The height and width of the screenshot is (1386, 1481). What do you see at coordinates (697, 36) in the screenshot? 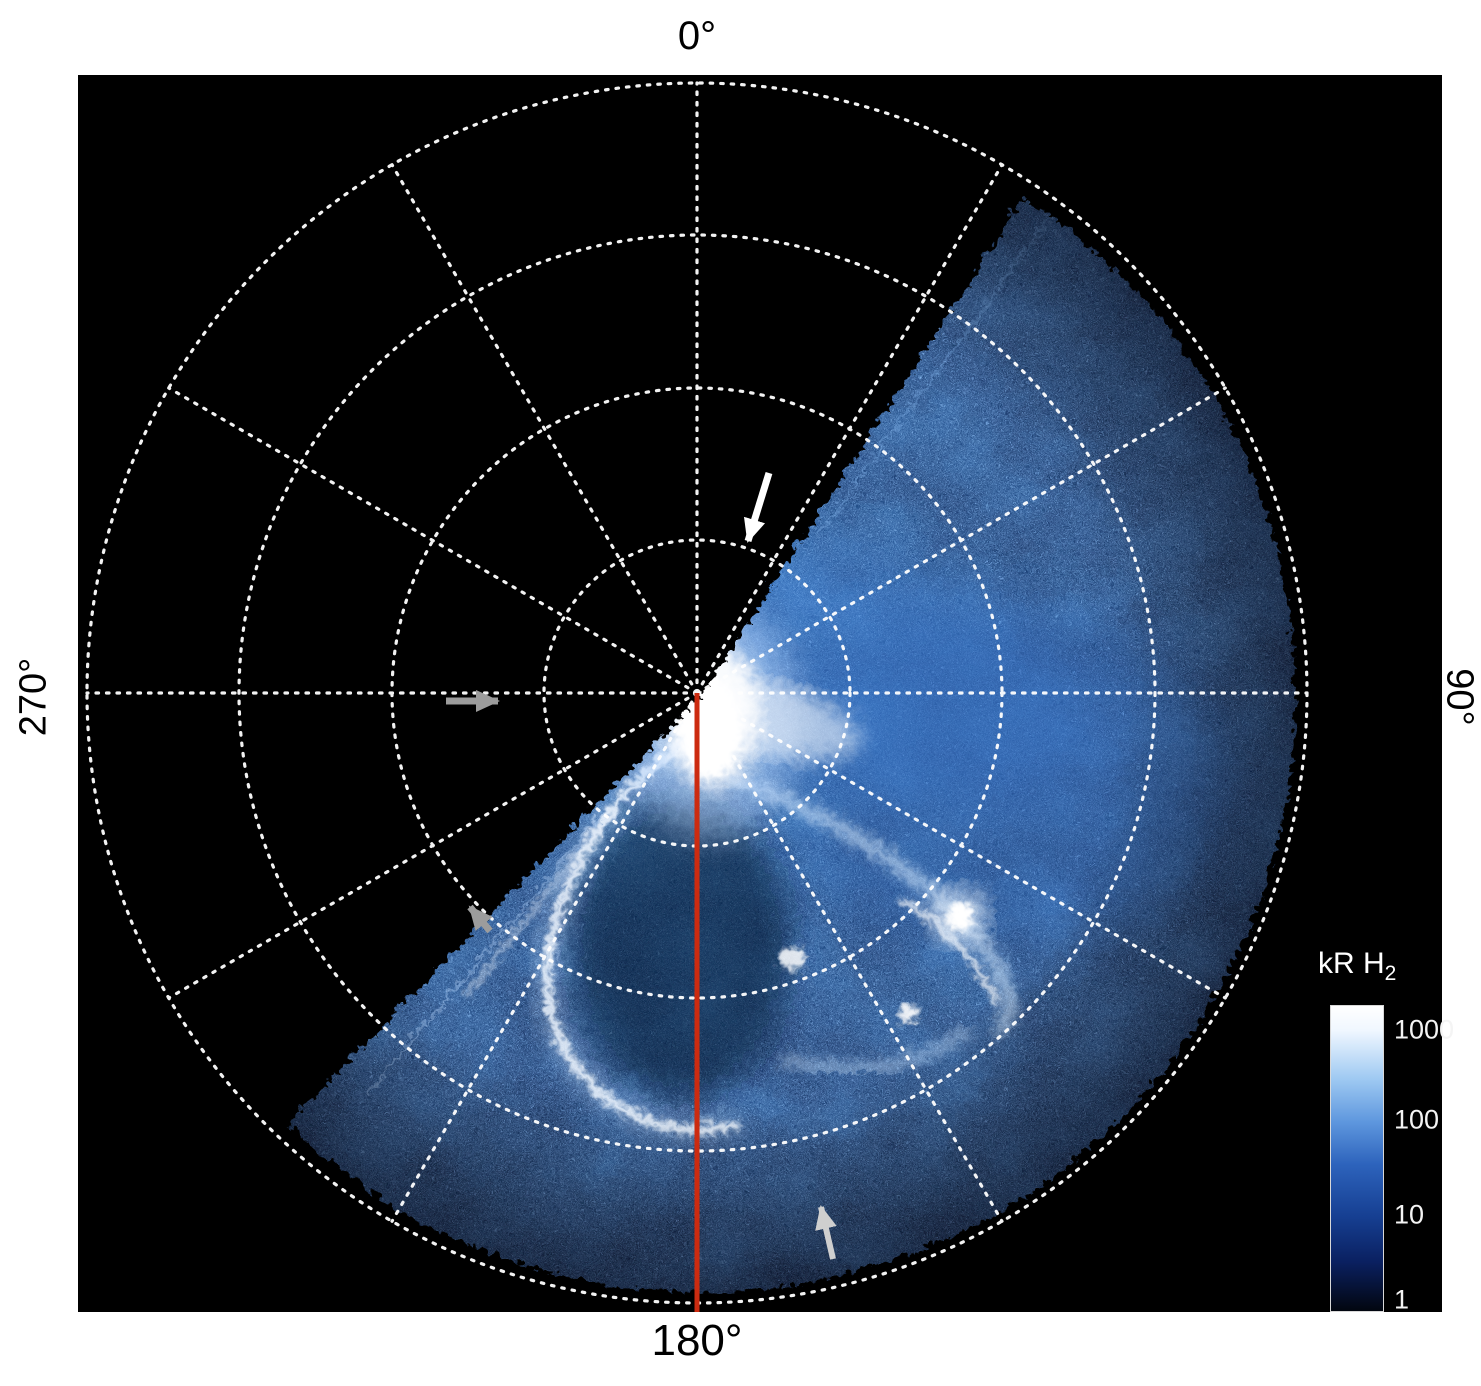
I see `angle-label-0: 0°` at bounding box center [697, 36].